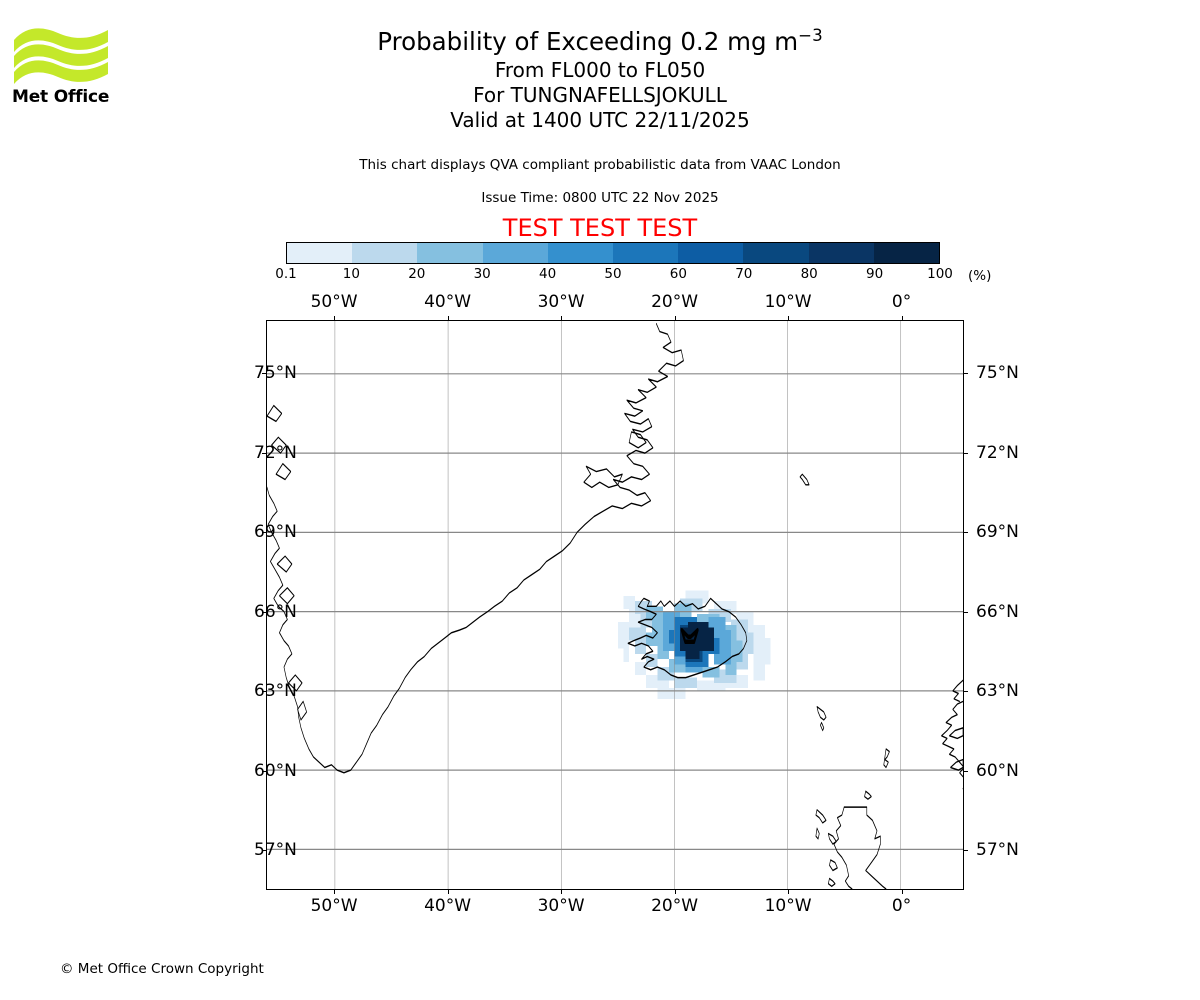 This screenshot has height=1000, width=1200. What do you see at coordinates (678, 274) in the screenshot?
I see `colorbar-tick-60: 60` at bounding box center [678, 274].